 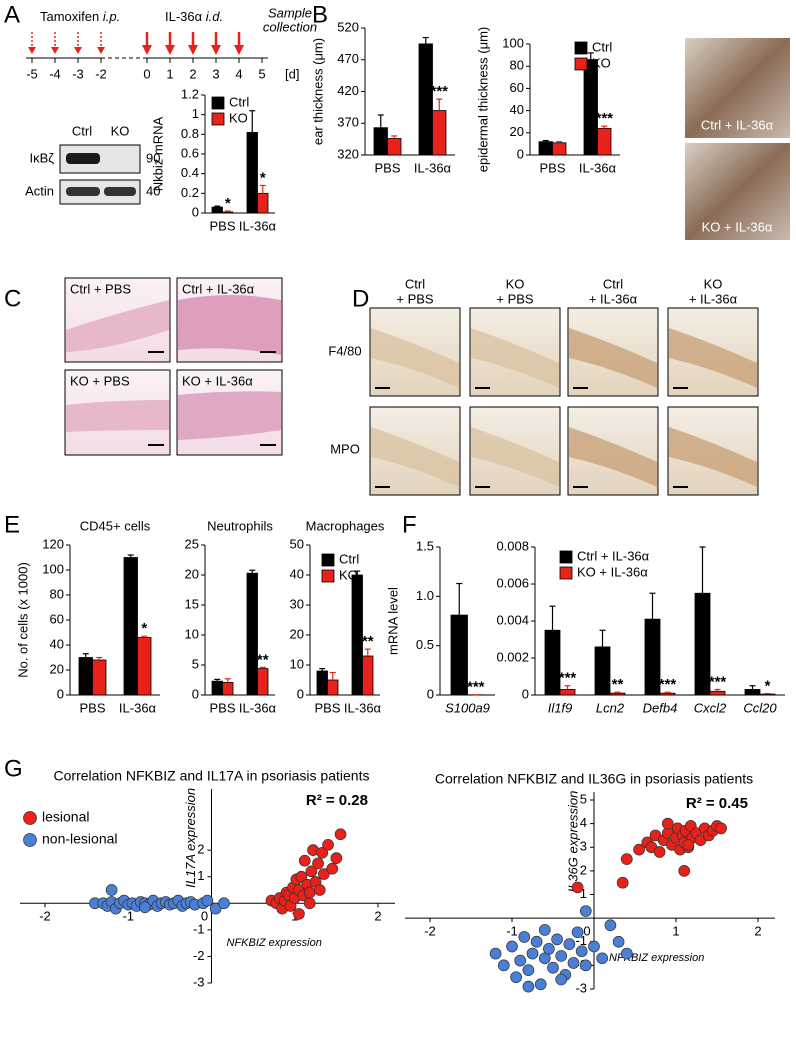 I want to click on band, so click(x=83, y=158).